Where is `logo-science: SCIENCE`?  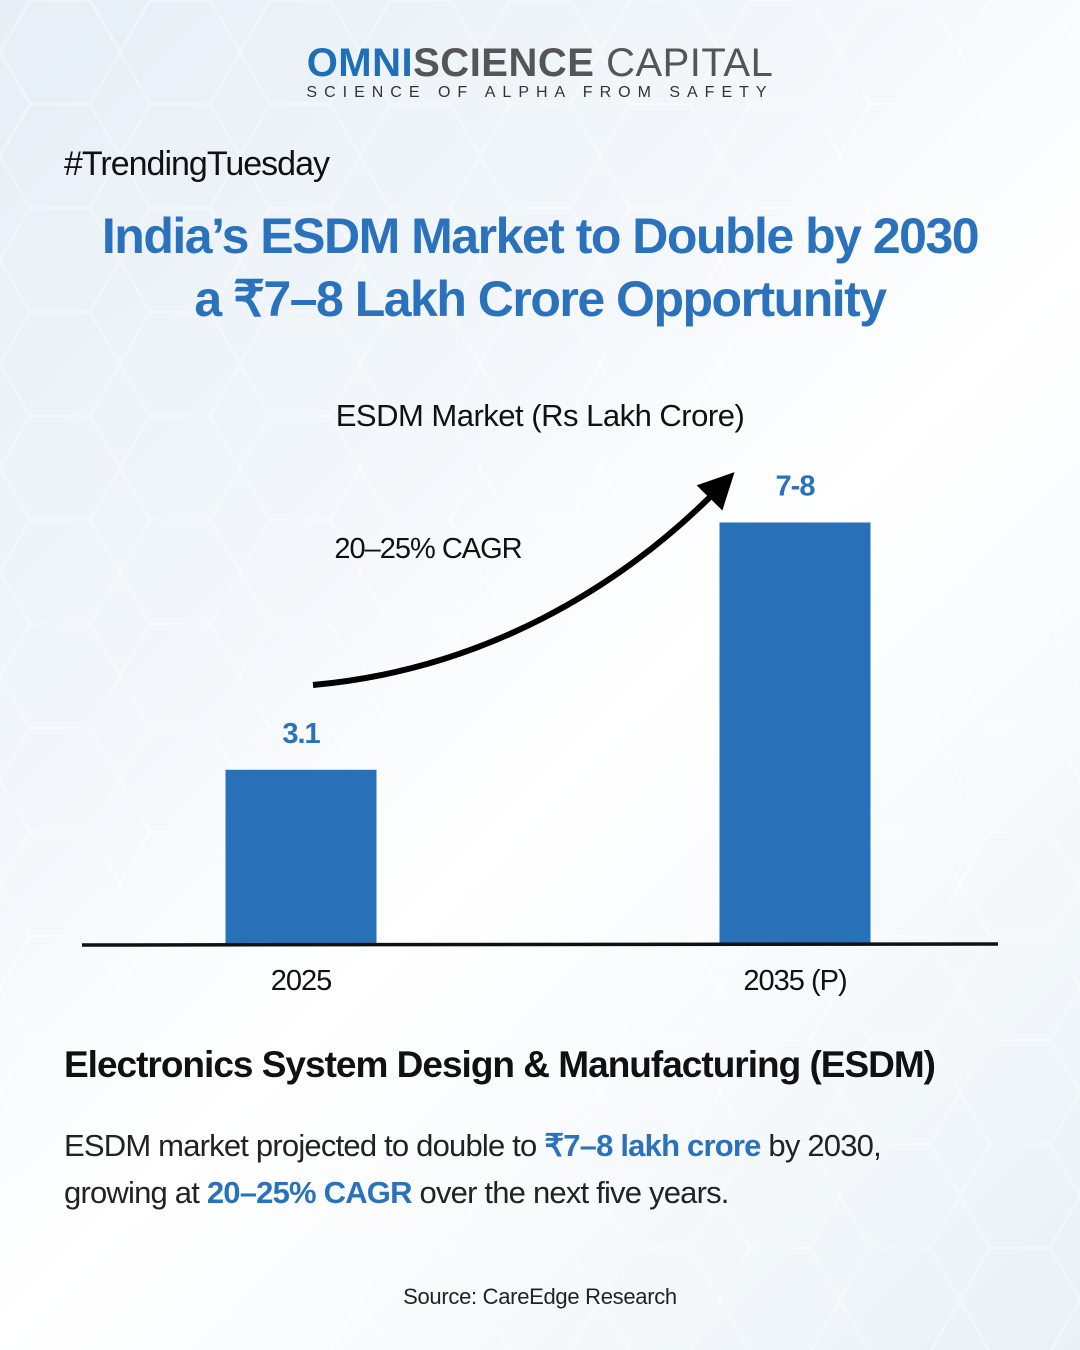 logo-science: SCIENCE is located at coordinates (504, 63).